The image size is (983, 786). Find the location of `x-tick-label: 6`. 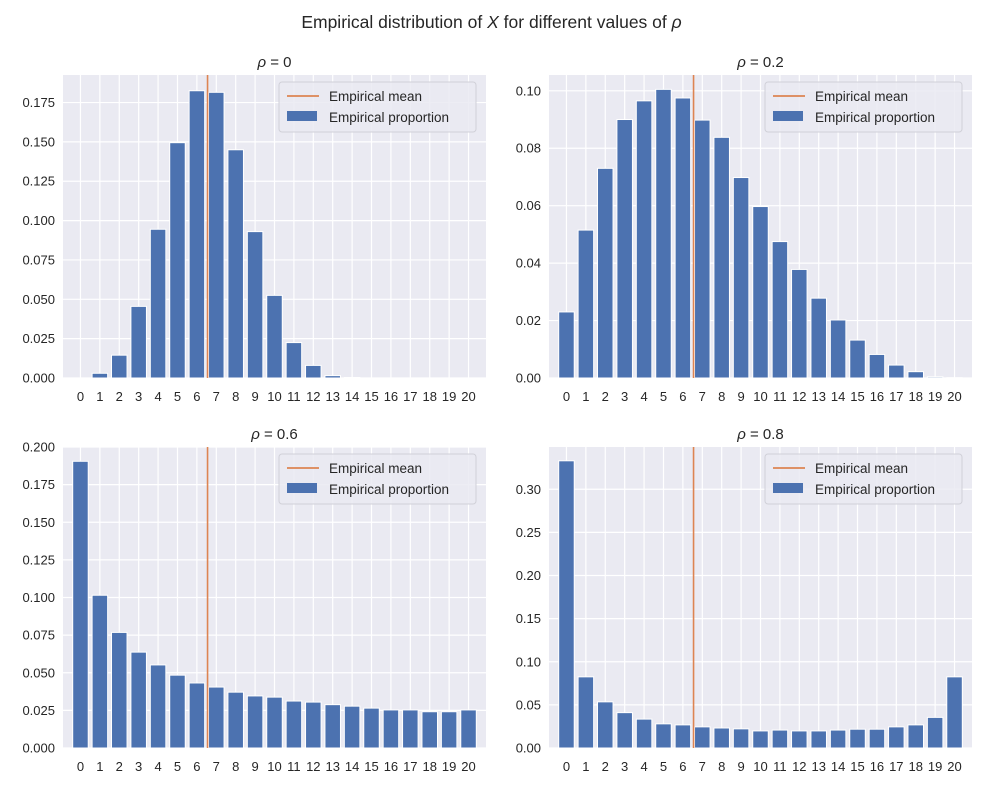

x-tick-label: 6 is located at coordinates (196, 396).